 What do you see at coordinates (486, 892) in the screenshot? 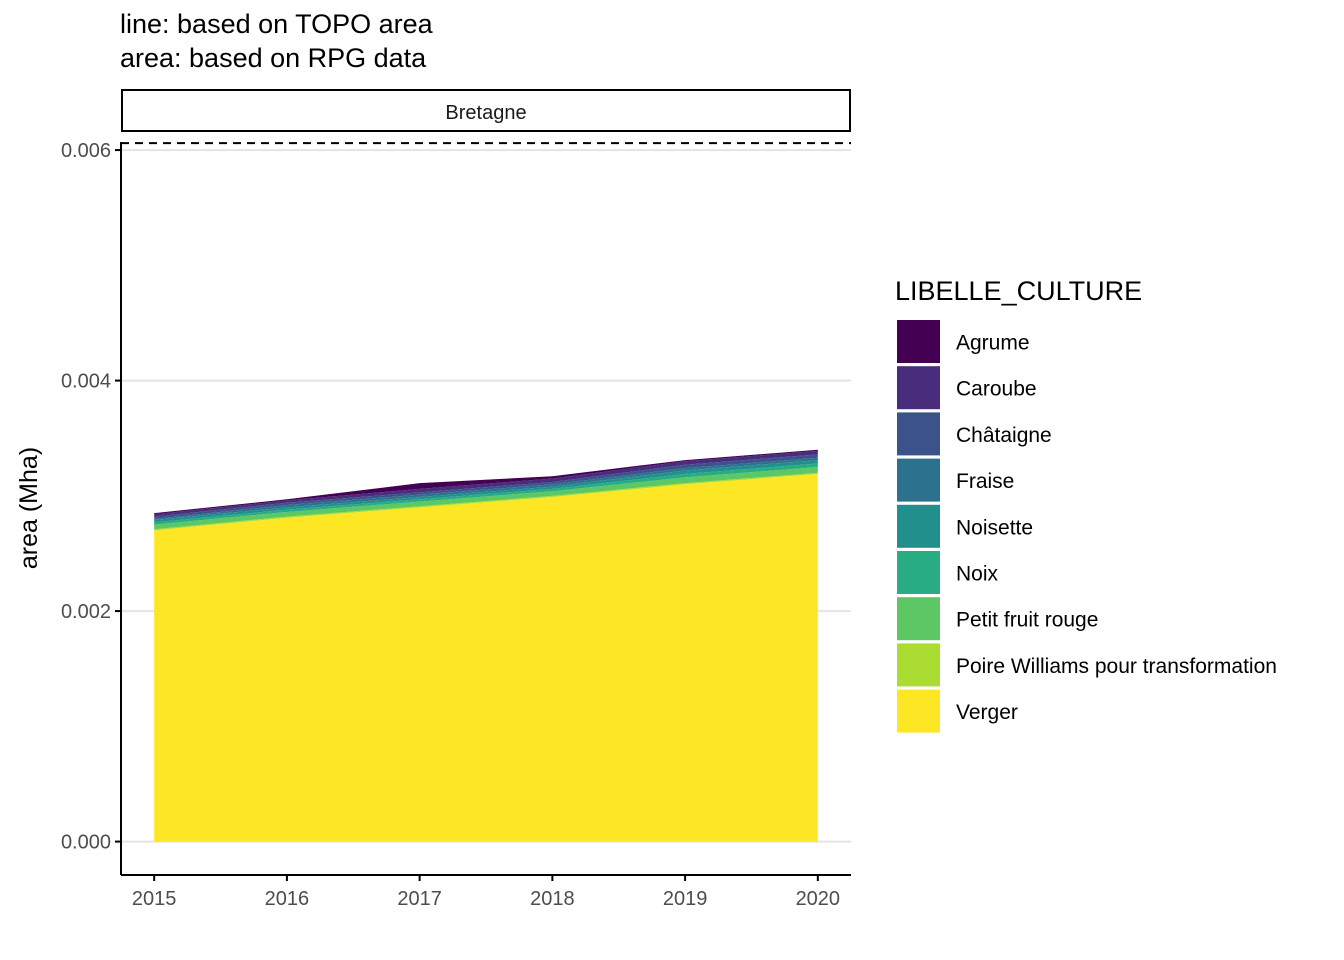
I see `x-axis-ticks: 2015 2016 2017 2018 2019 2020` at bounding box center [486, 892].